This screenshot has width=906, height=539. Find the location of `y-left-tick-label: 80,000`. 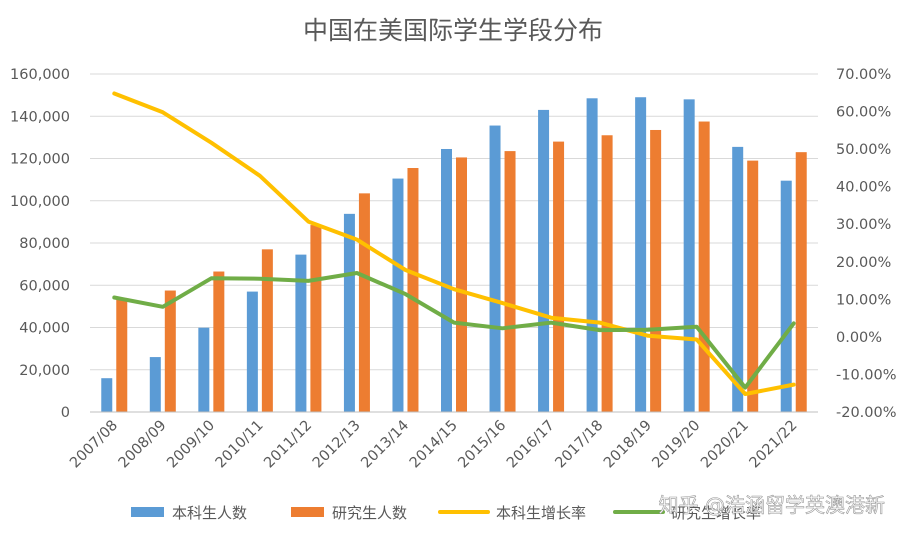

y-left-tick-label: 80,000 is located at coordinates (44, 244).